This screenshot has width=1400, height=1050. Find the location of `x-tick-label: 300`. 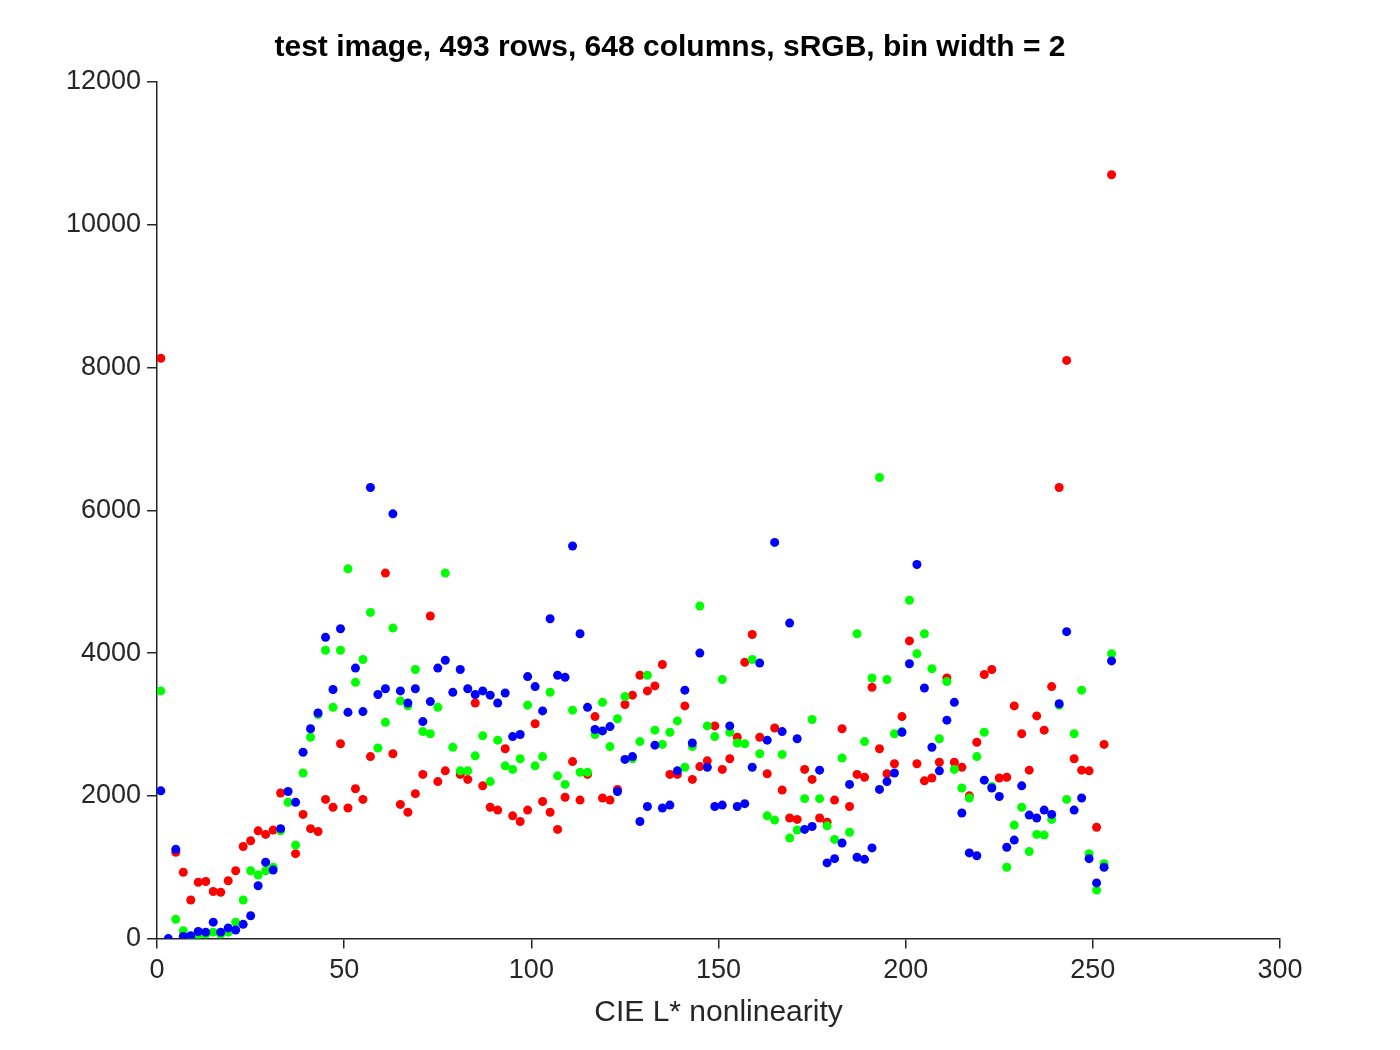

x-tick-label: 300 is located at coordinates (1280, 969).